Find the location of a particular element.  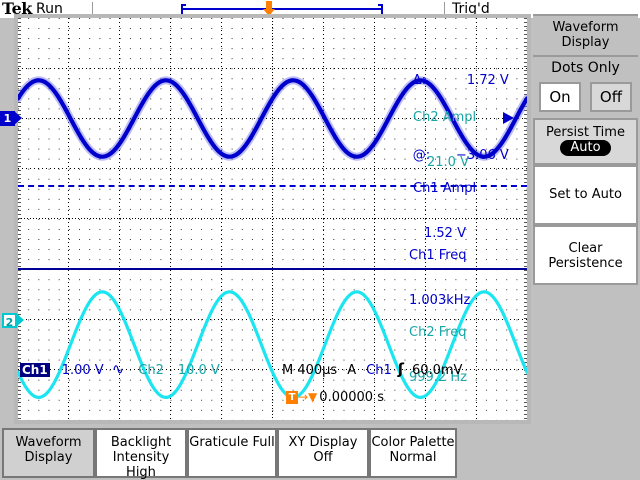

timebase-setting: M 400µs is located at coordinates (310, 370).